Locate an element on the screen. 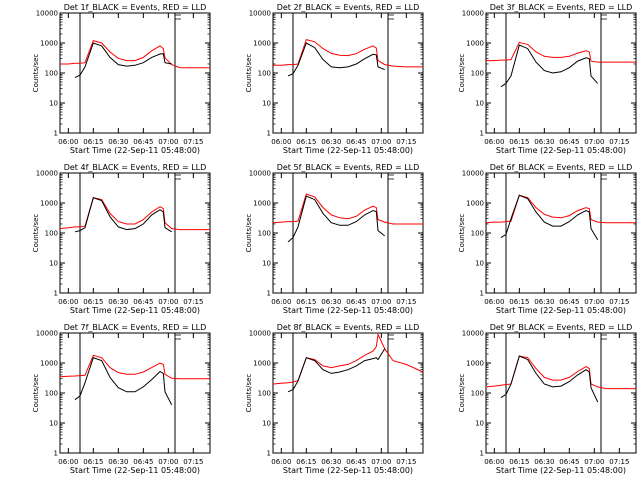 This screenshot has height=480, width=640. panel-title: Det 2f_BLACK = Events, RED = LLD is located at coordinates (348, 7).